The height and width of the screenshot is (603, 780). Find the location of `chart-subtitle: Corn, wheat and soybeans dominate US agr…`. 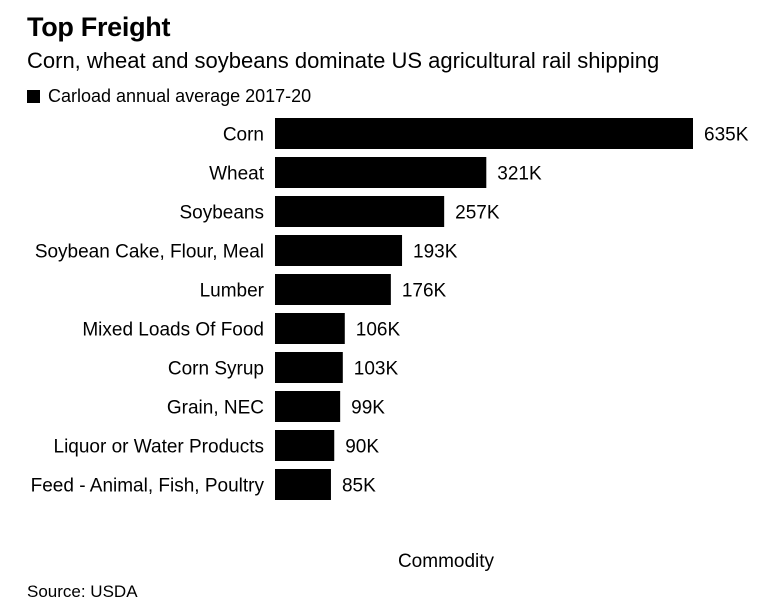

chart-subtitle: Corn, wheat and soybeans dominate US agr… is located at coordinates (343, 60).